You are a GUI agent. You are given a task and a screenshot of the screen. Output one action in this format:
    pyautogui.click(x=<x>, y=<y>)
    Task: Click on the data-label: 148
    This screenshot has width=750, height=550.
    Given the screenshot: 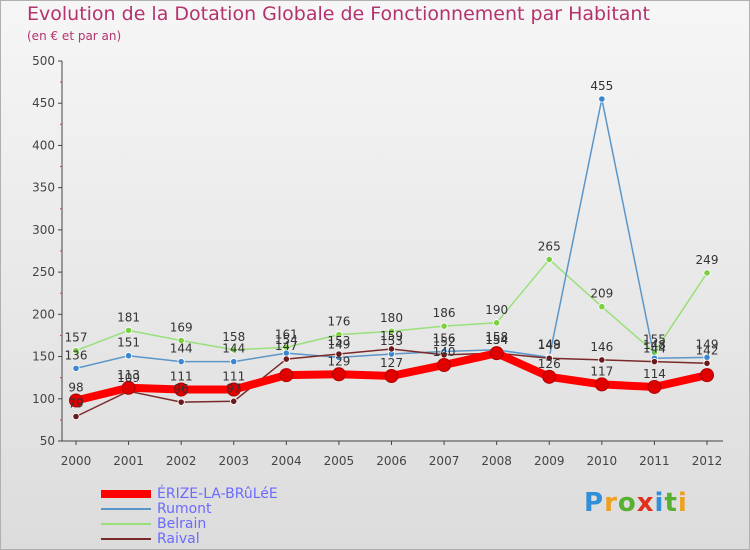 What is the action you would take?
    pyautogui.click(x=549, y=345)
    